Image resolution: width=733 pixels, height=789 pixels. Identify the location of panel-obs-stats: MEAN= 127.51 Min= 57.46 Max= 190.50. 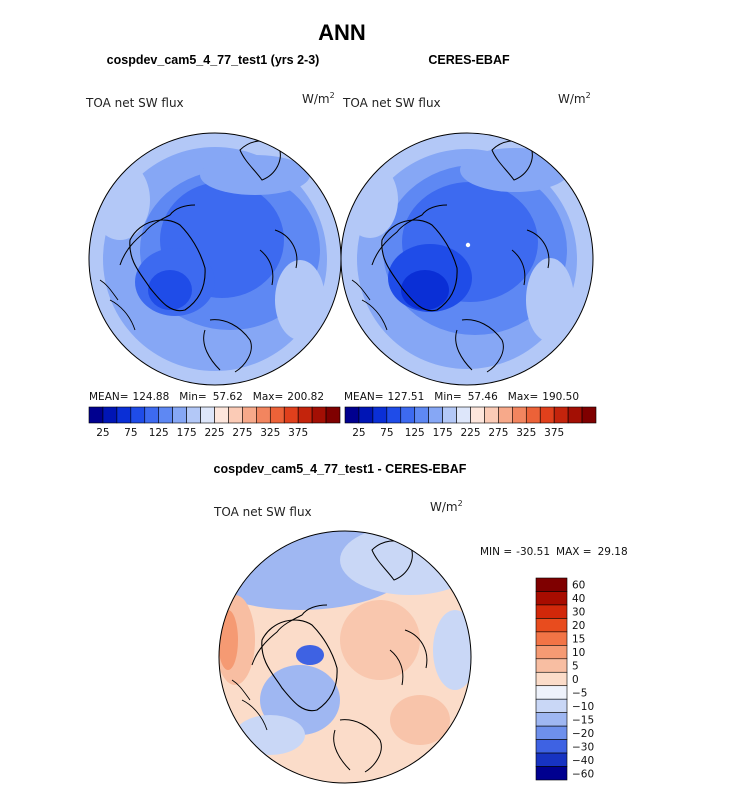
(461, 397).